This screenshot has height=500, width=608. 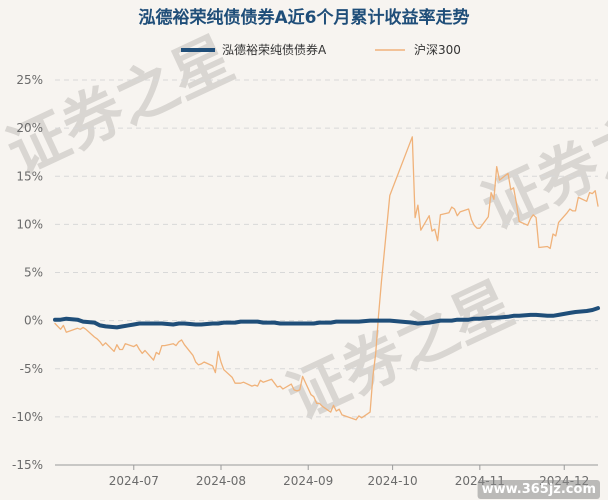 I want to click on x-tick-label-2: 2024-09, so click(x=308, y=481).